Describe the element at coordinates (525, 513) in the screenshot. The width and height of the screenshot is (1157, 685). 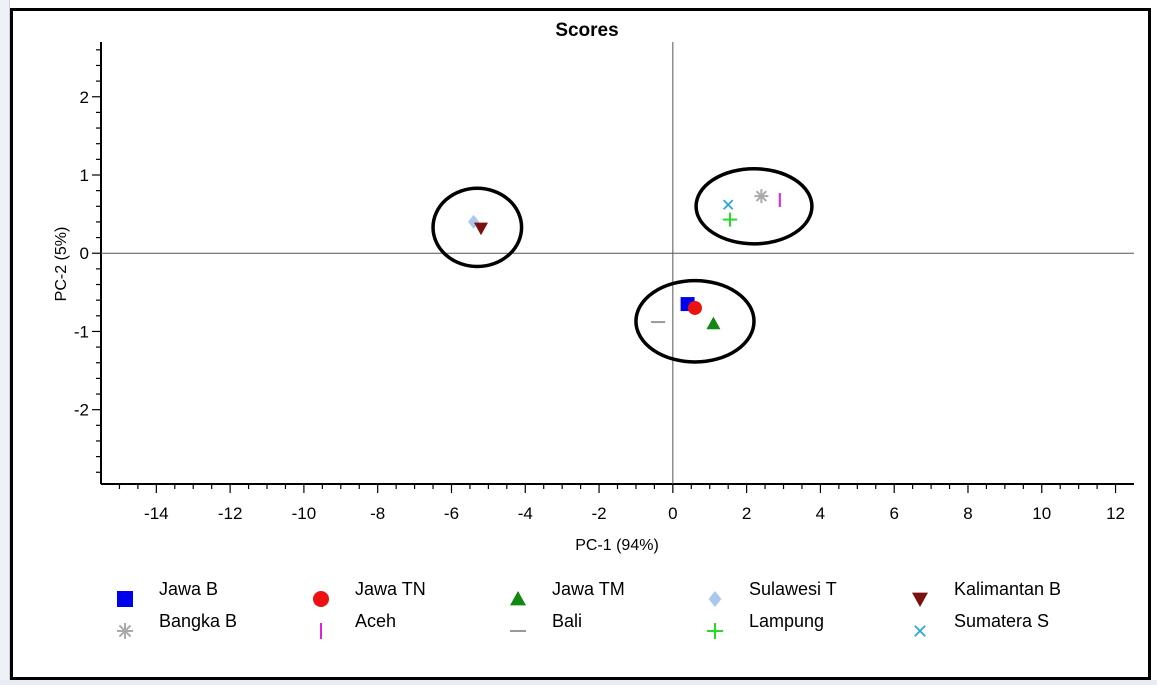
I see `x-tick-label: -4` at that location.